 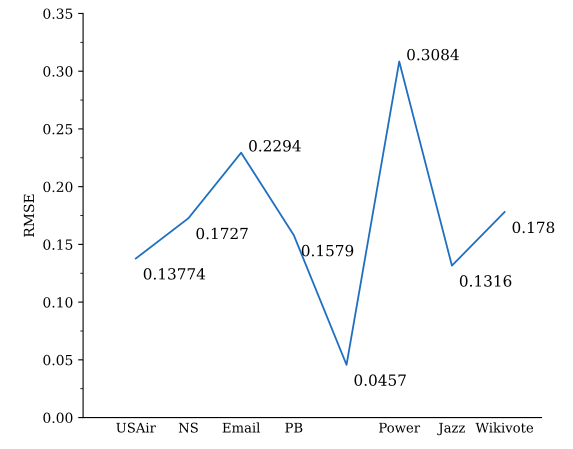 I want to click on data-label: 0.1579, so click(x=328, y=250).